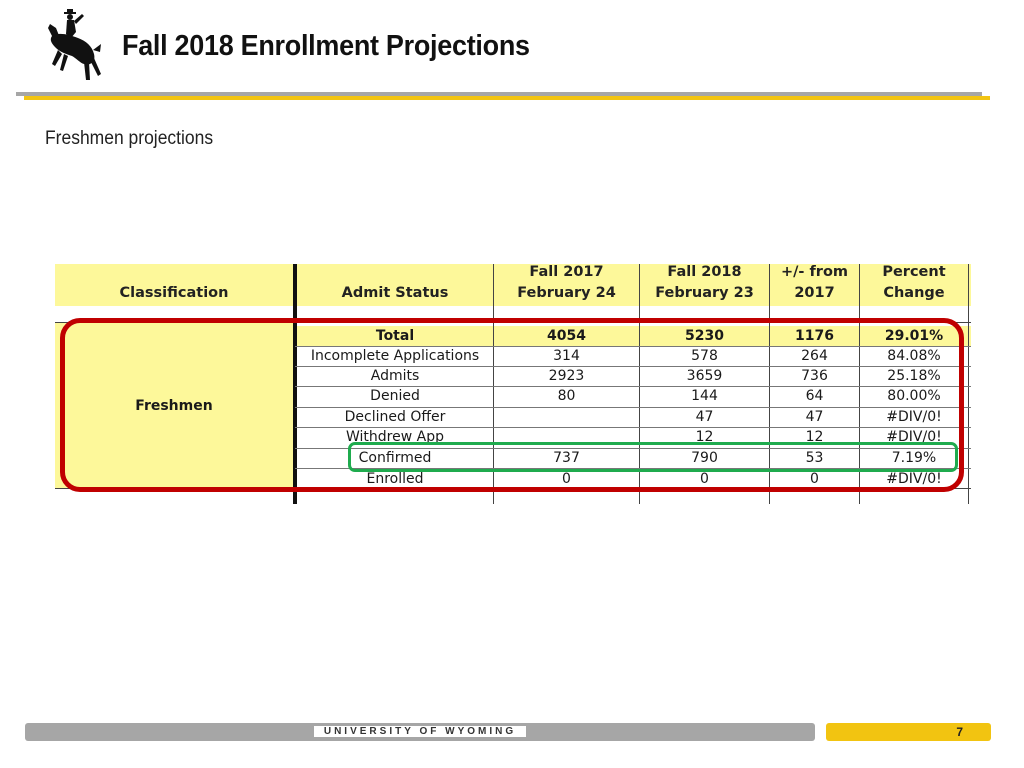 This screenshot has width=1024, height=768. I want to click on row-declined-diff: 47, so click(814, 417).